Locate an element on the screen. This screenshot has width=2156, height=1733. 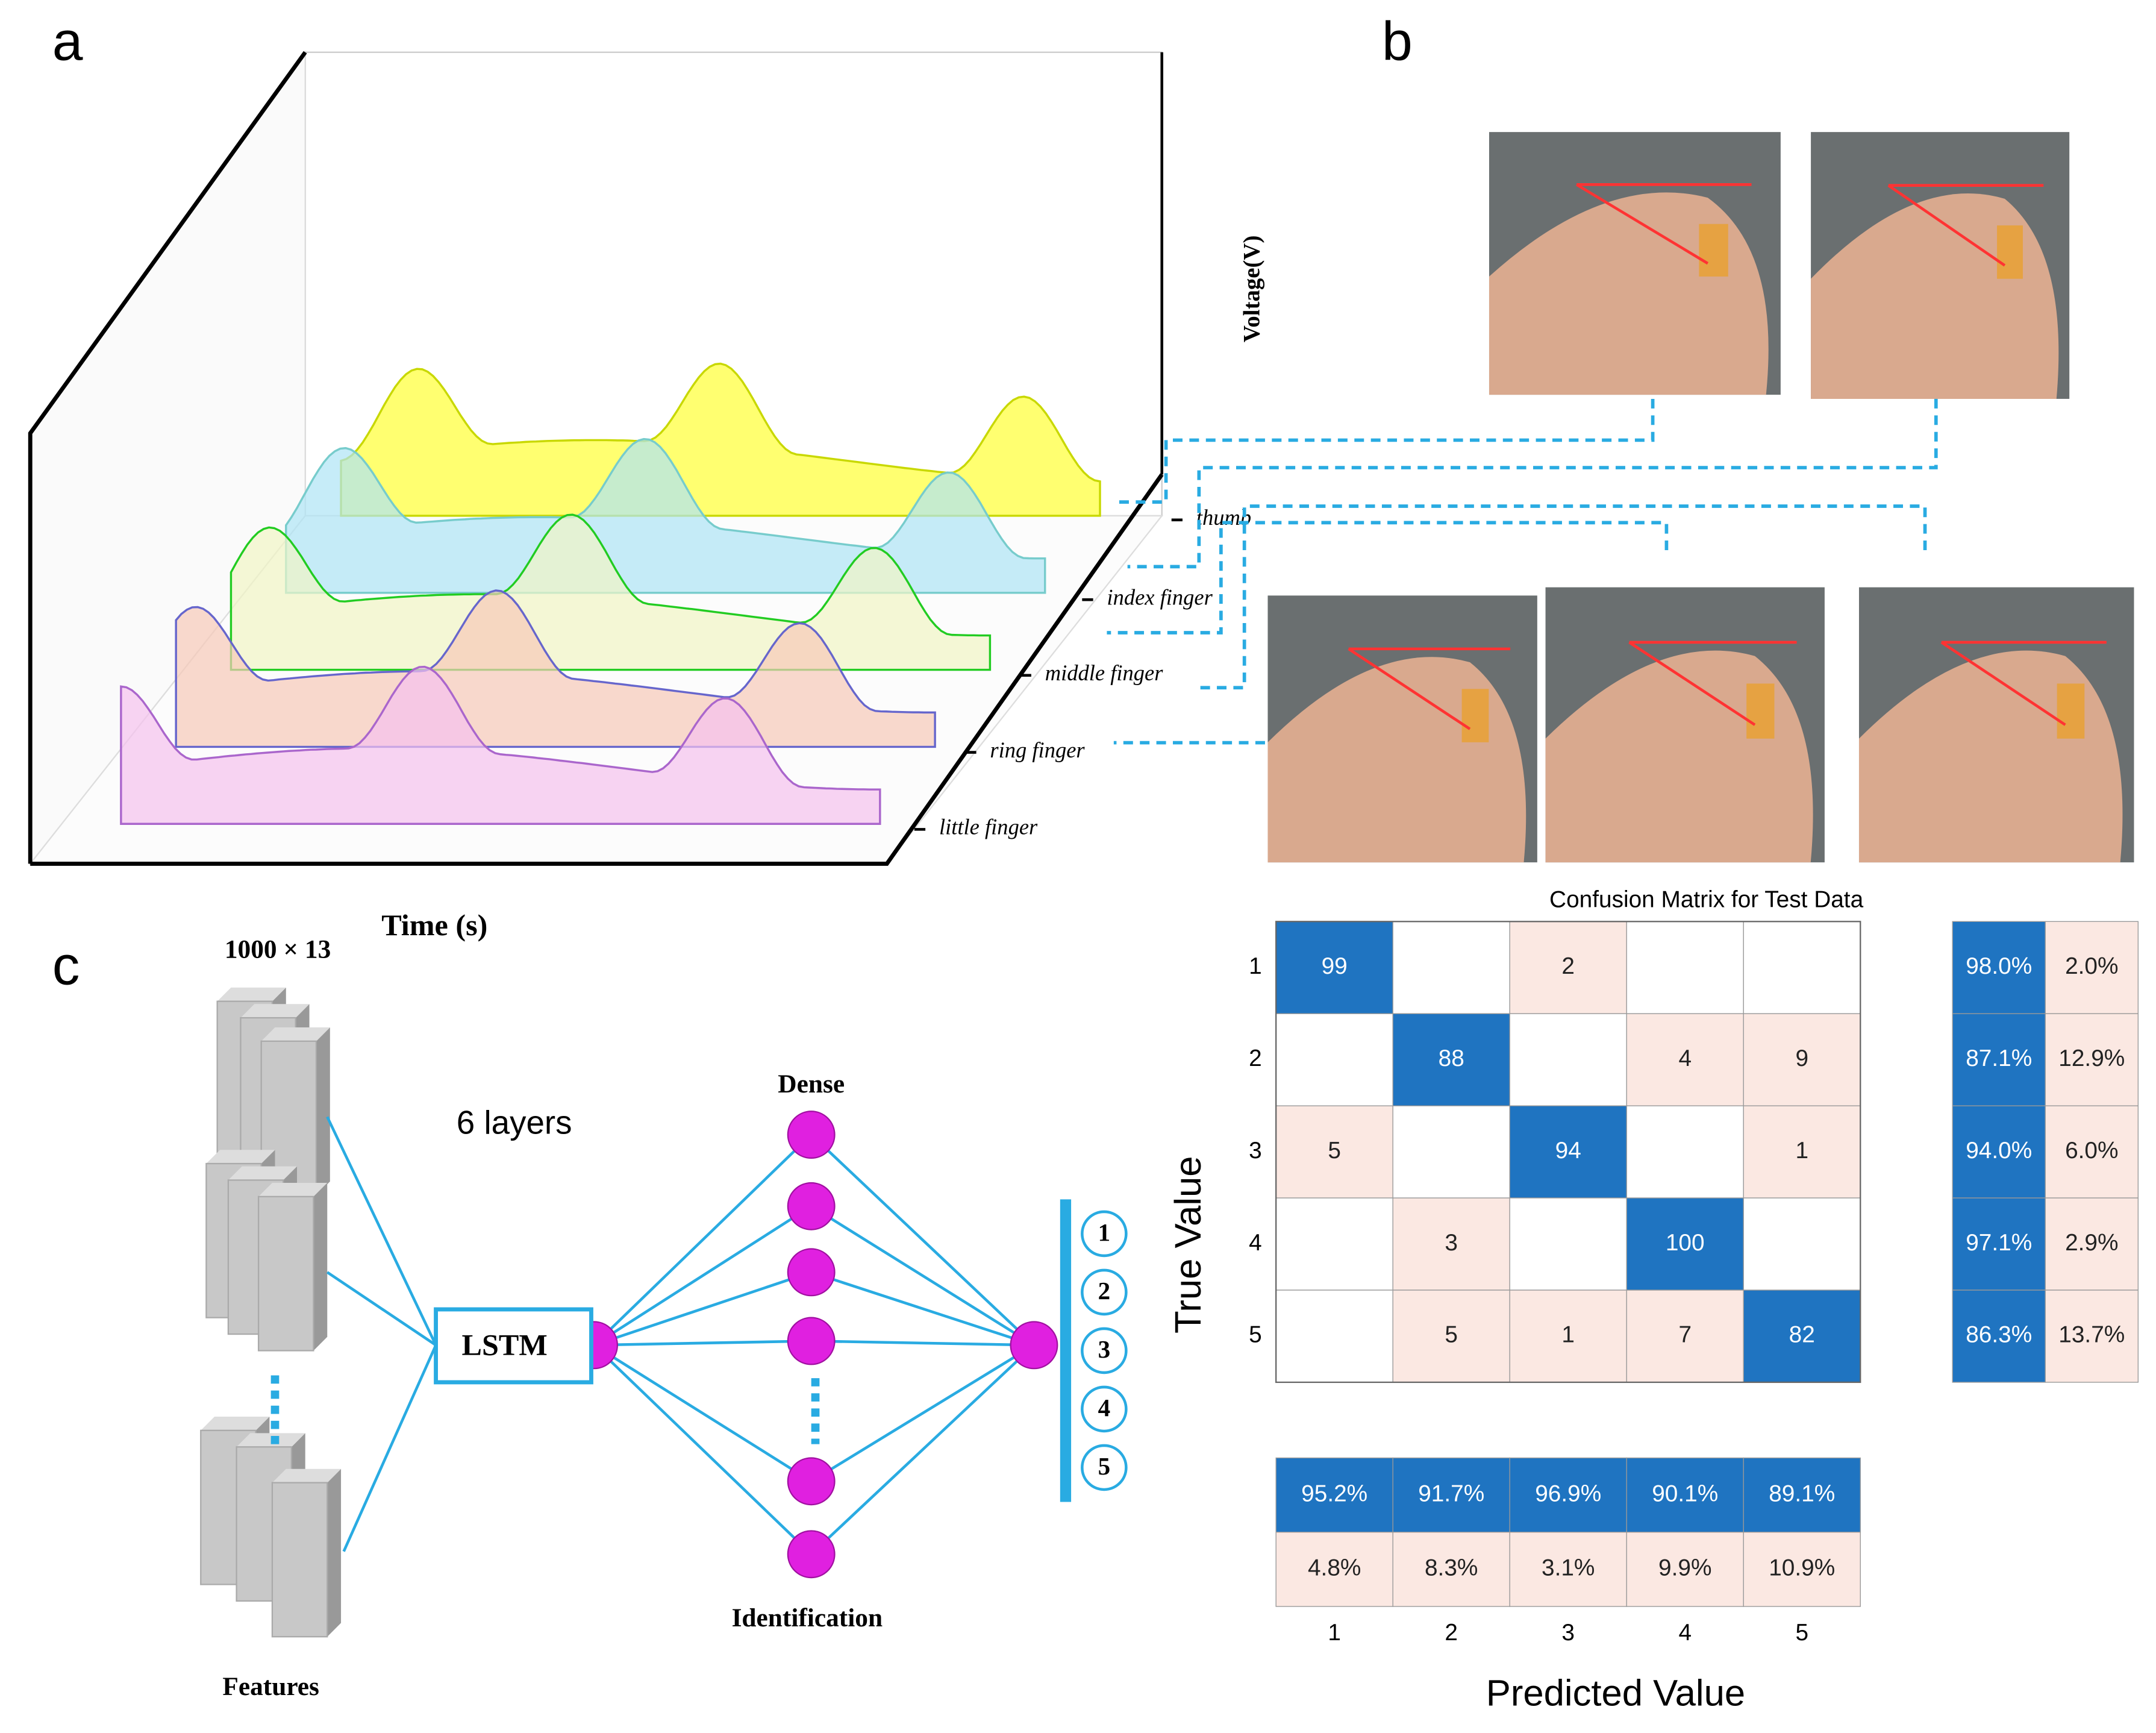
output-label: 5 is located at coordinates (1104, 1466).